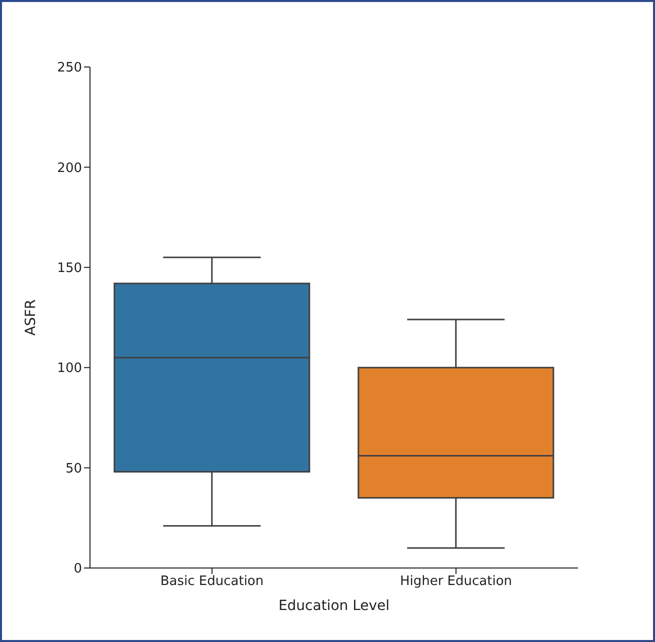  What do you see at coordinates (69, 268) in the screenshot?
I see `y-tick-label: 150` at bounding box center [69, 268].